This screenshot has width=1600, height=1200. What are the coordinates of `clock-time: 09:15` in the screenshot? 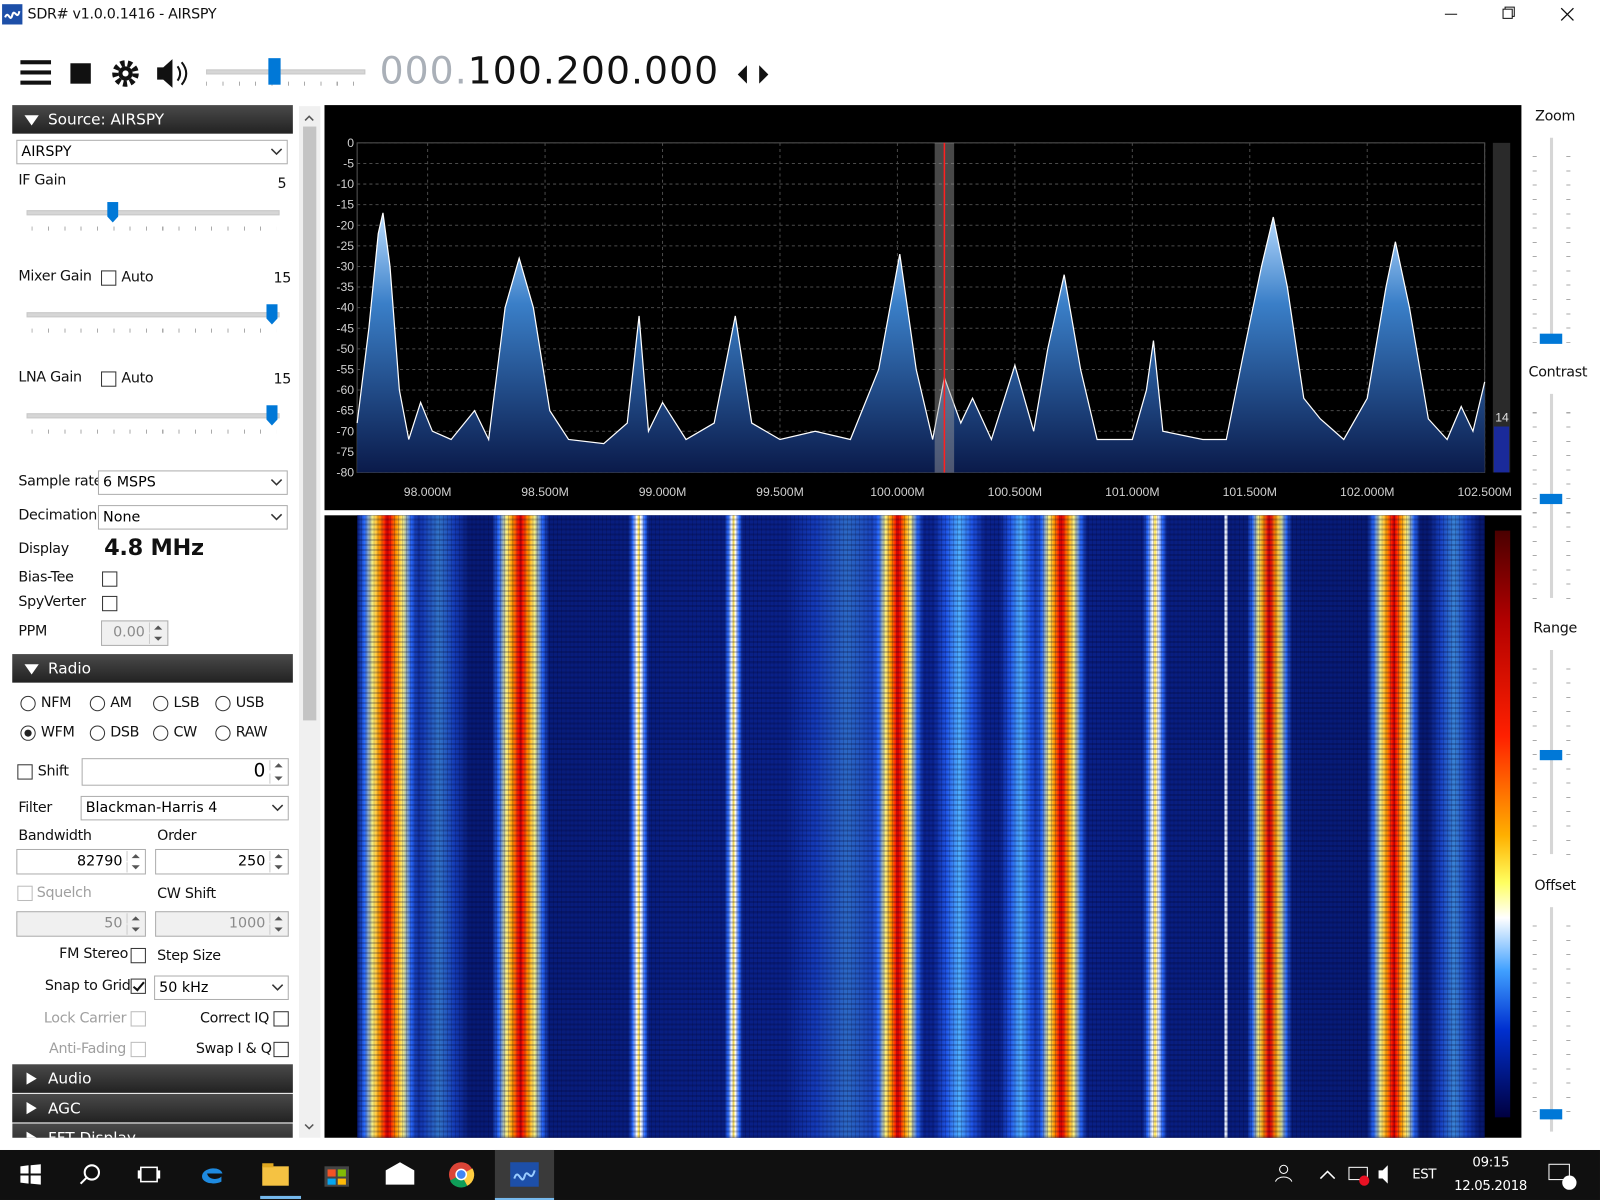 It's located at (1491, 1163).